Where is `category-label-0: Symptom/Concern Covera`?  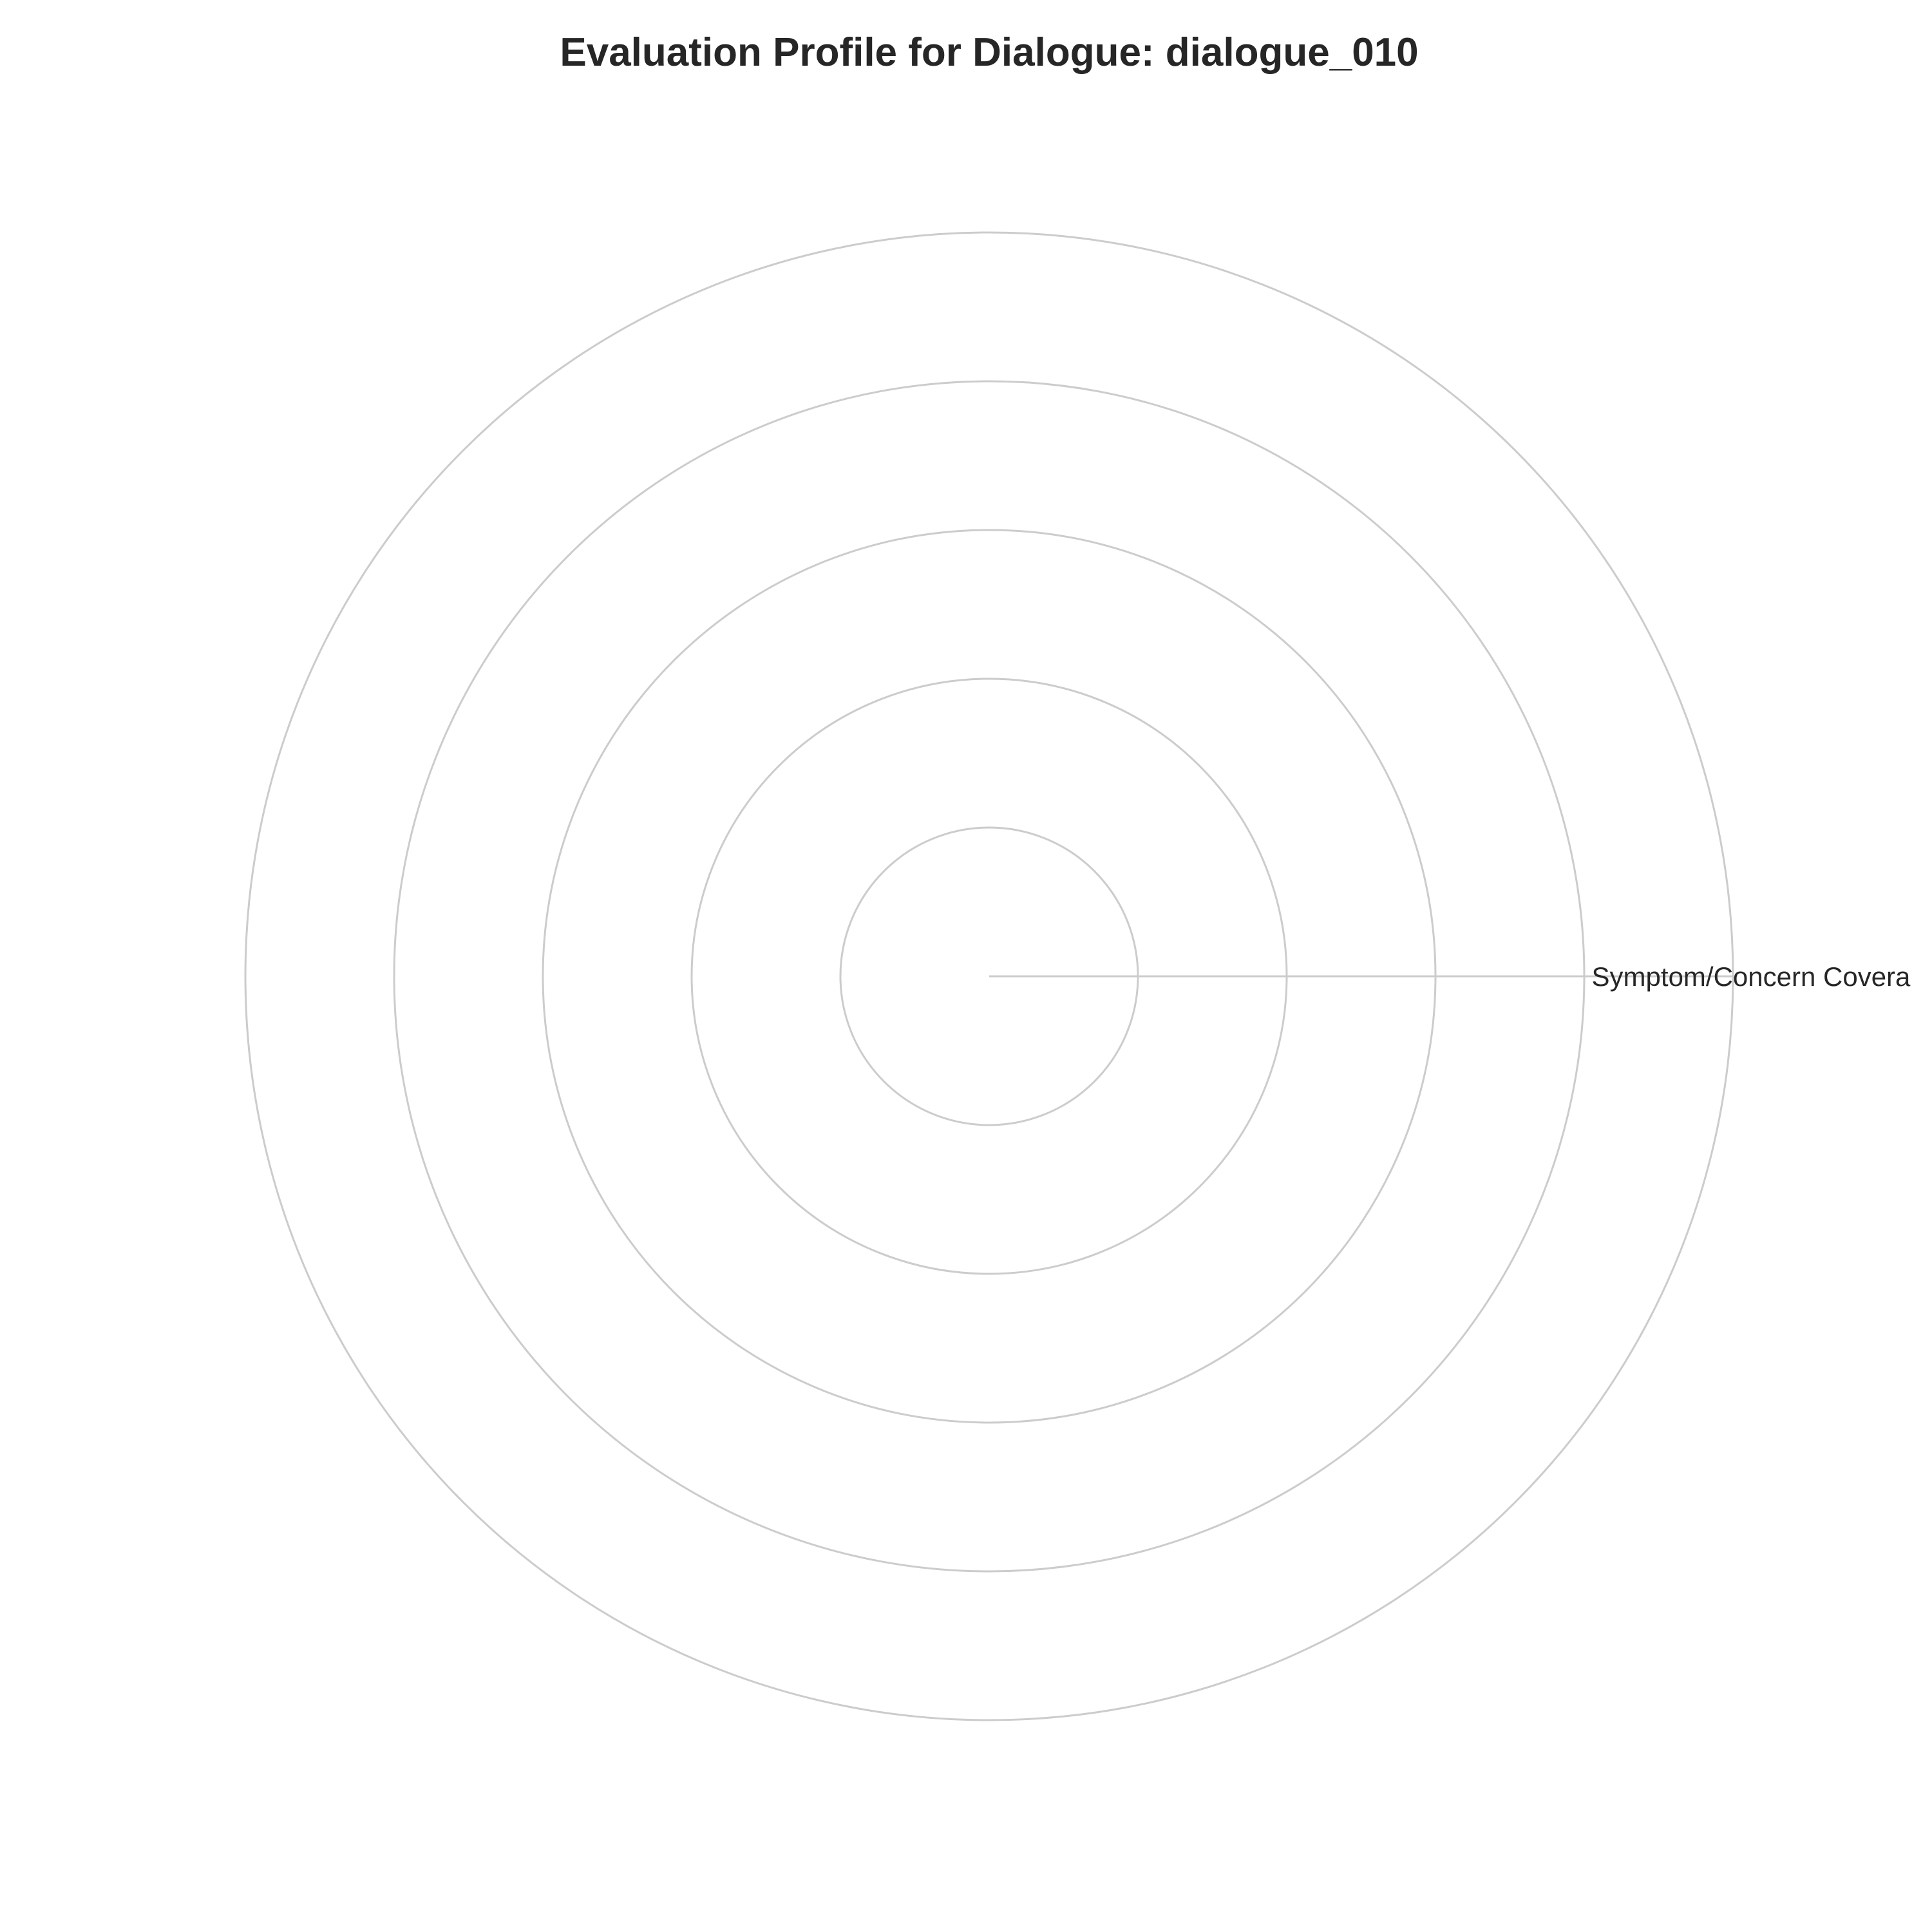 category-label-0: Symptom/Concern Covera is located at coordinates (1752, 976).